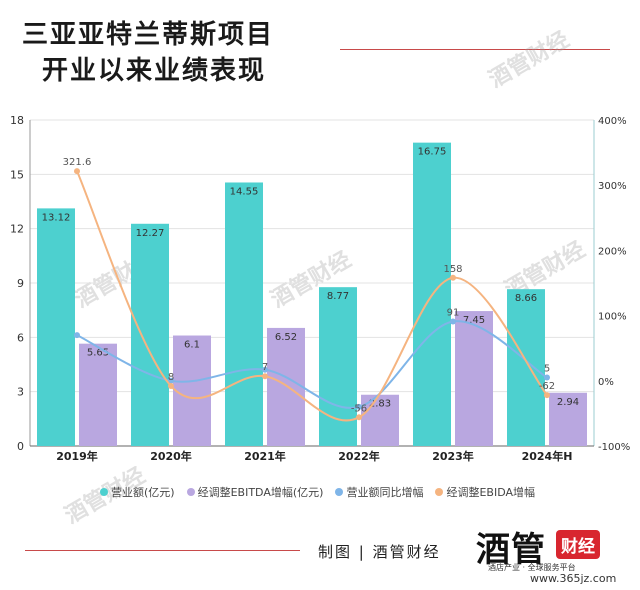 The width and height of the screenshot is (640, 590). What do you see at coordinates (244, 191) in the screenshot?
I see `bar-data-label: 14.55` at bounding box center [244, 191].